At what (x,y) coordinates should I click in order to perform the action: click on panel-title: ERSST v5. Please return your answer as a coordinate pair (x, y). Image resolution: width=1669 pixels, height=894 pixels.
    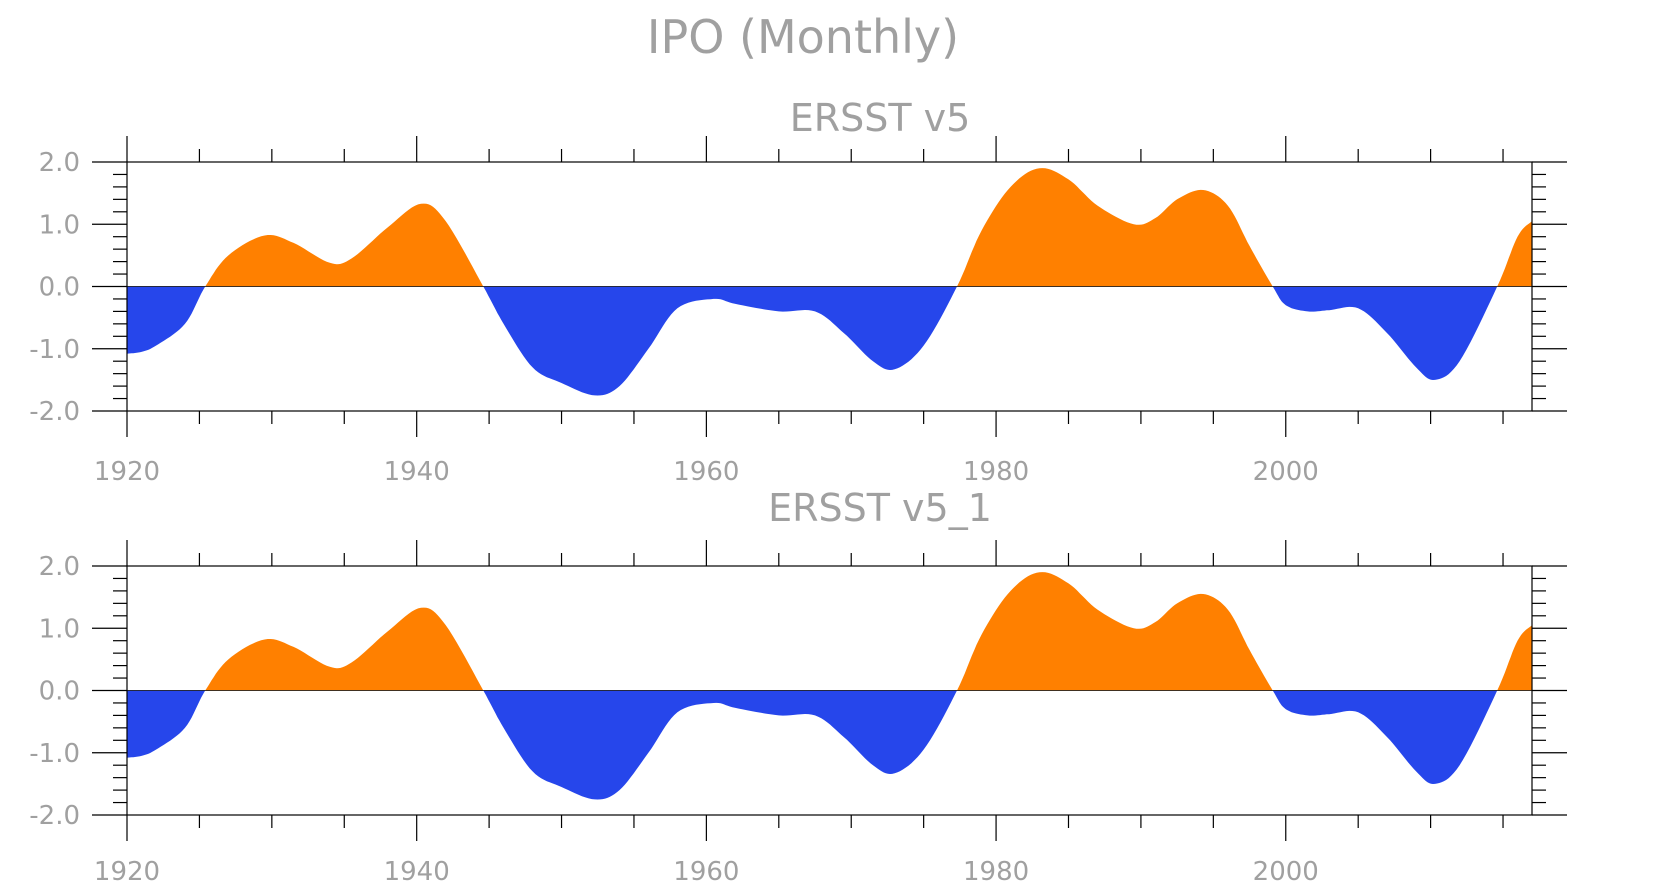
    Looking at the image, I should click on (880, 118).